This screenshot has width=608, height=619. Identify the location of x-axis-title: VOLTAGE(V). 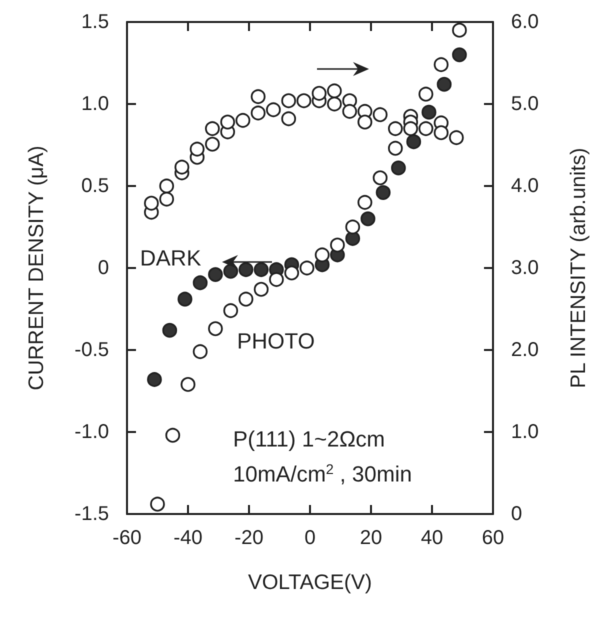
(310, 582).